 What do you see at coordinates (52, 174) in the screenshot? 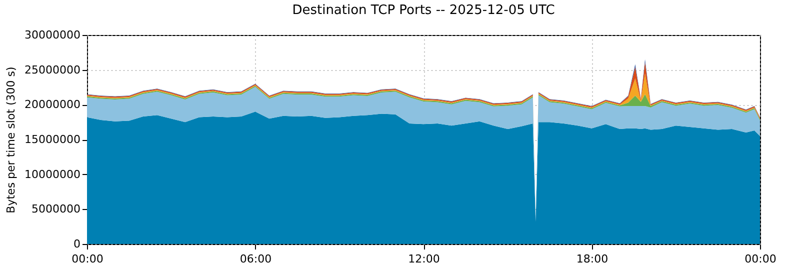
I see `y-tick-label: 10000000` at bounding box center [52, 174].